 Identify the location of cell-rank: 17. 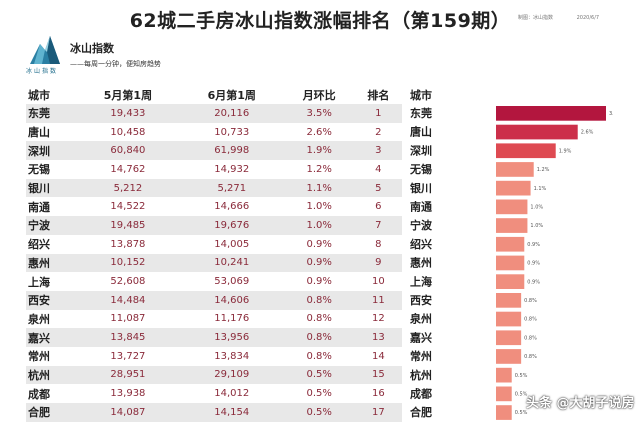
(378, 412).